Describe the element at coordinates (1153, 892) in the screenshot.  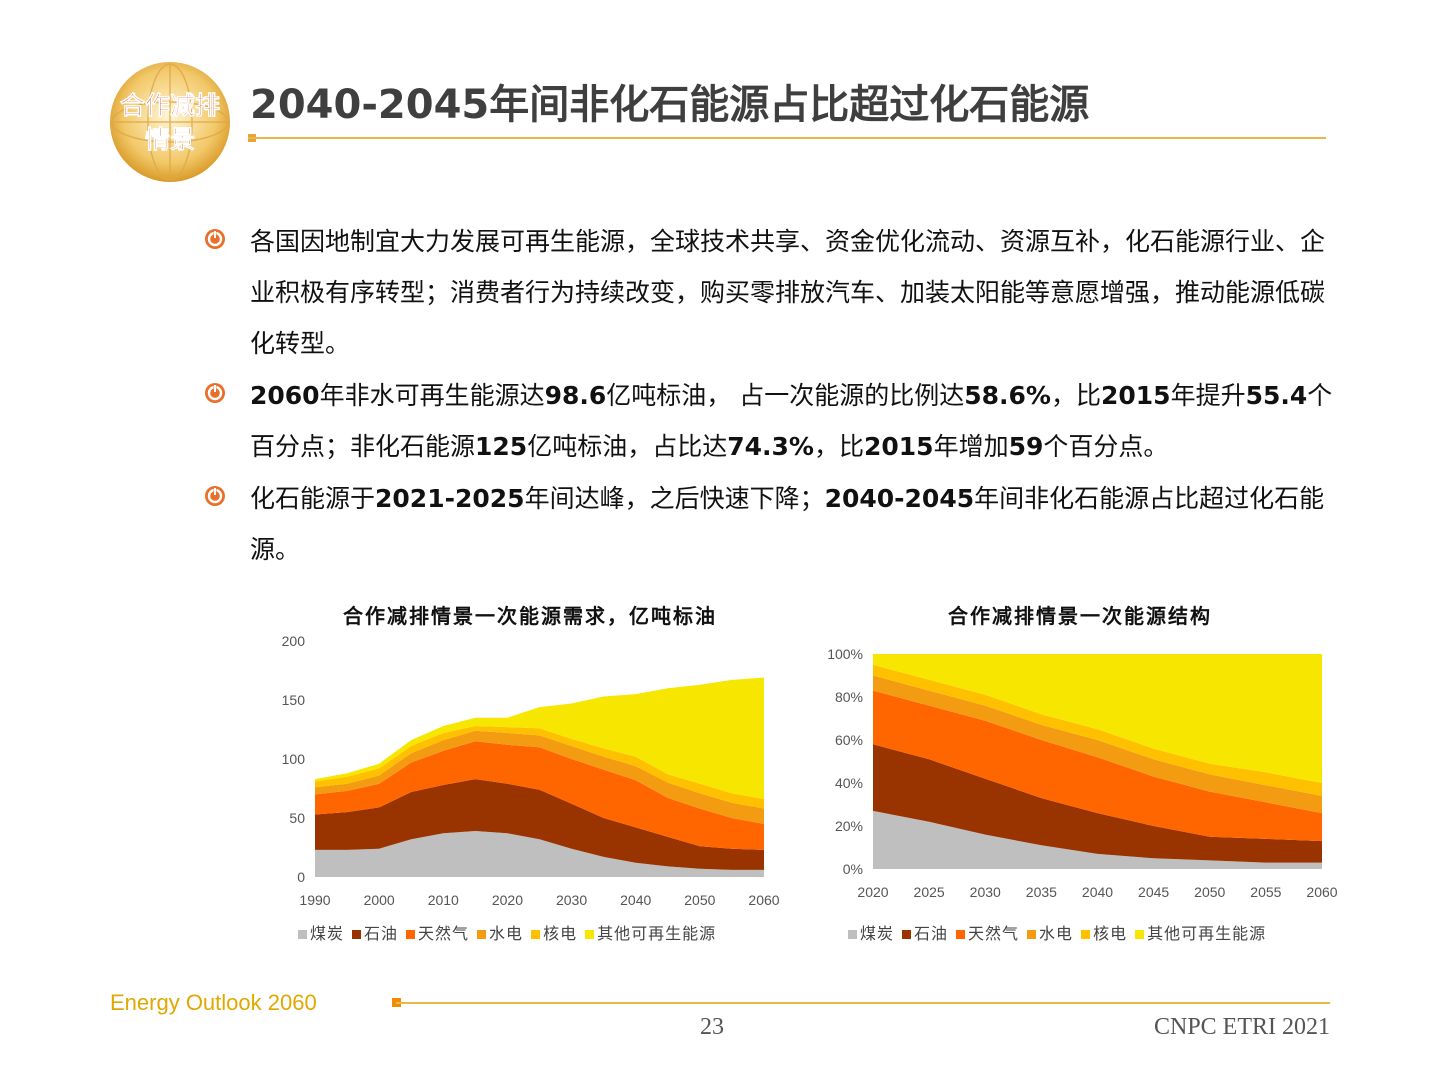
I see `chart2-xtick-label: 2045` at that location.